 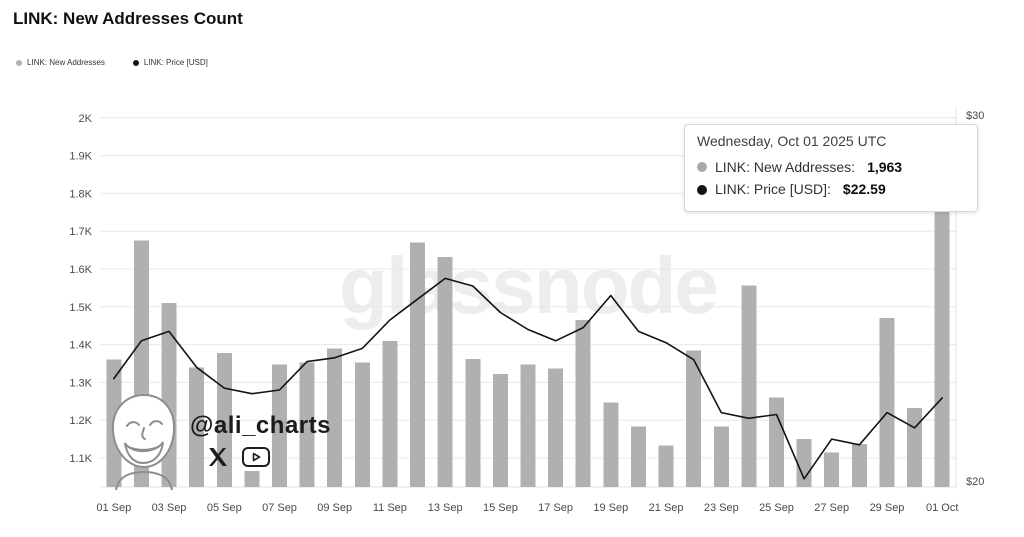 I want to click on legend-item-new-addresses: LINK: New Addresses, so click(x=60, y=62).